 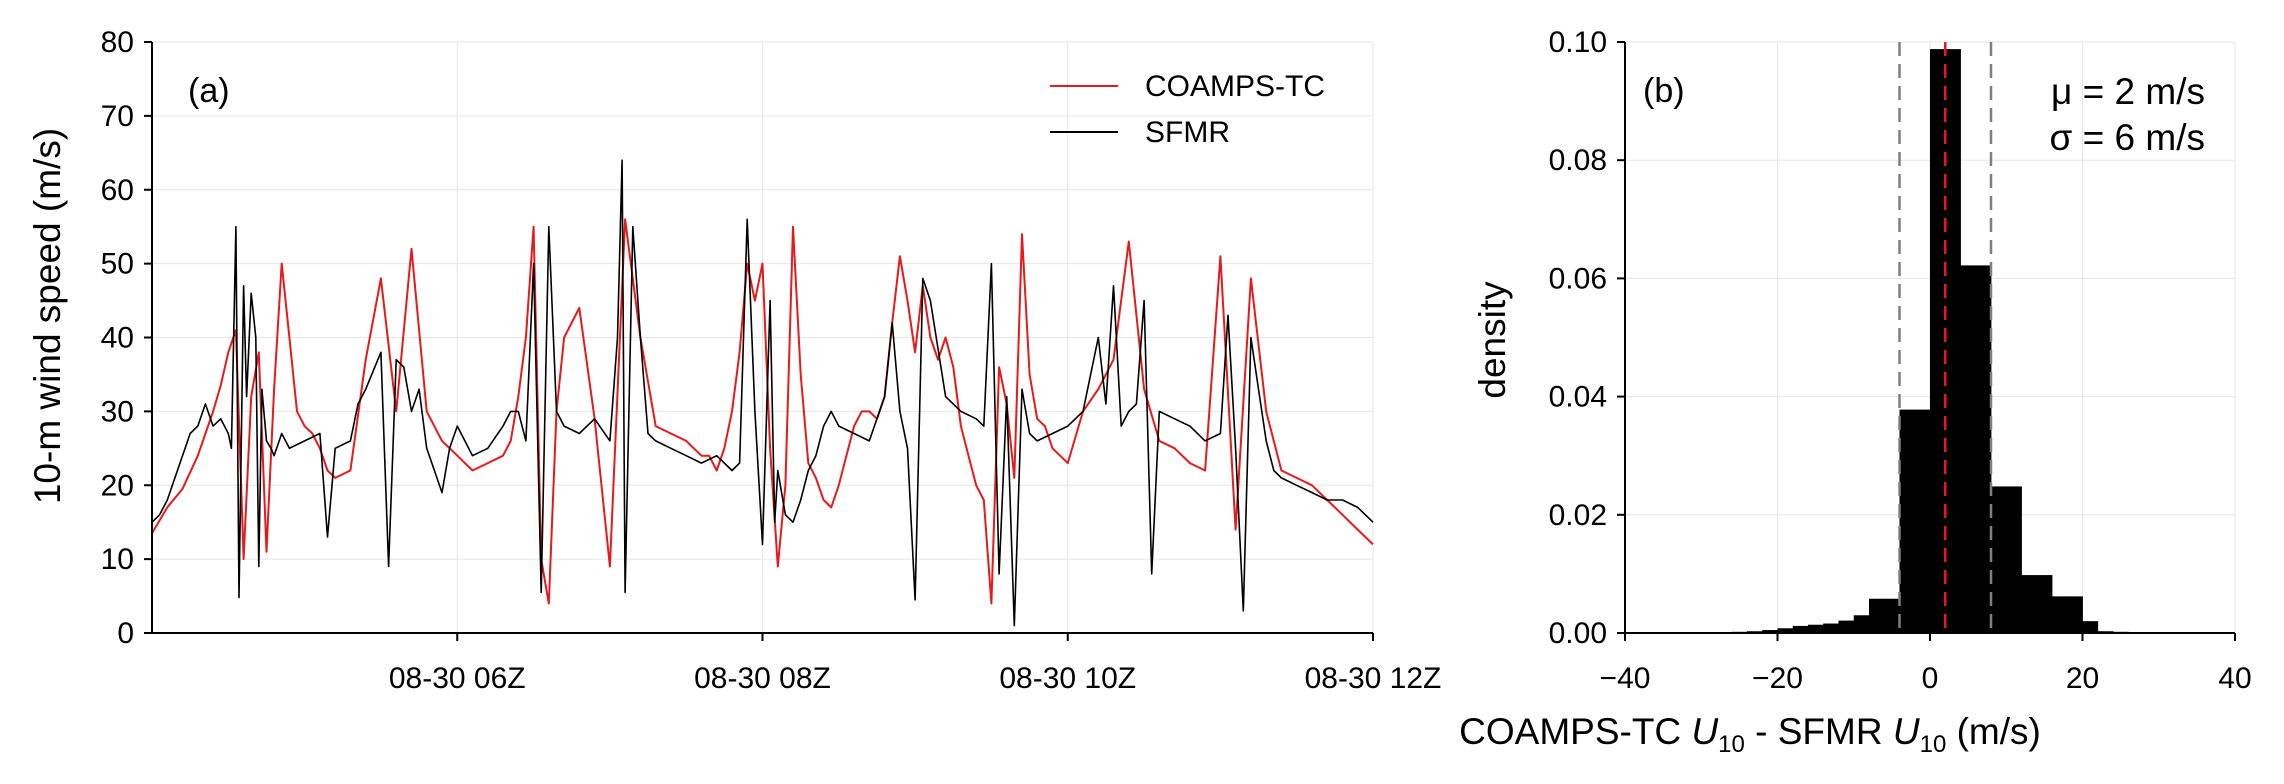 I want to click on panel-a-y-tick-label-6: 60, so click(x=117, y=190).